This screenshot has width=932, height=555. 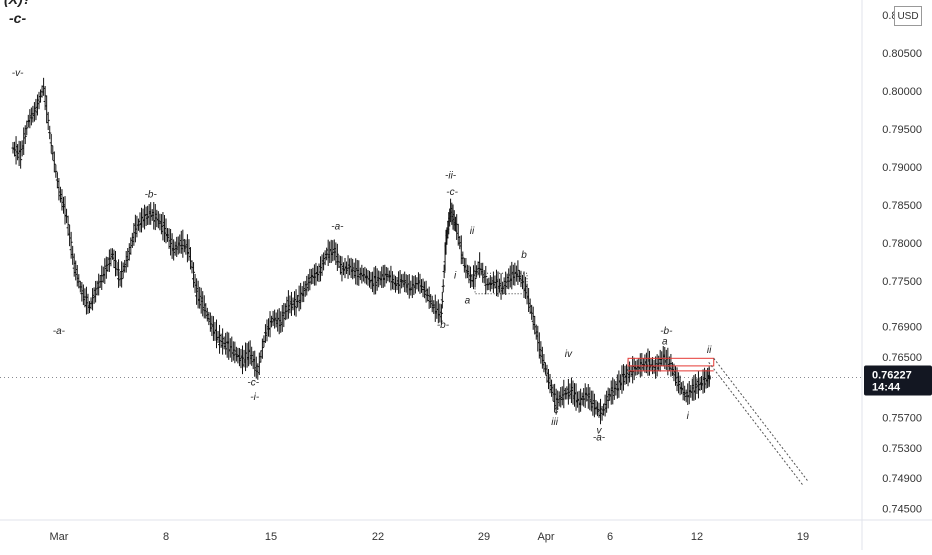 What do you see at coordinates (803, 537) in the screenshot?
I see `time-tick-label: 19` at bounding box center [803, 537].